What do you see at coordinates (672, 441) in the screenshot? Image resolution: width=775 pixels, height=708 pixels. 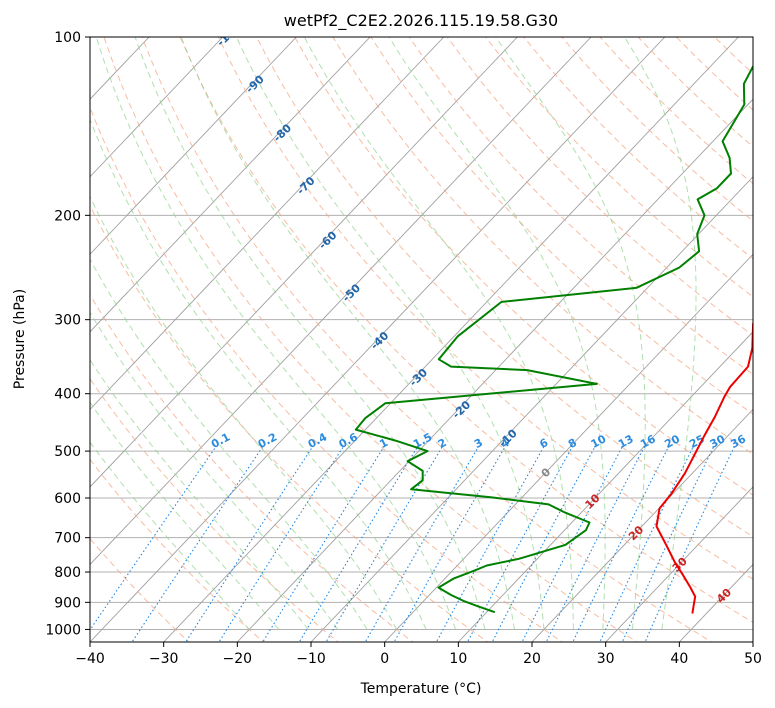 I see `mixing-ratio-label: 20` at bounding box center [672, 441].